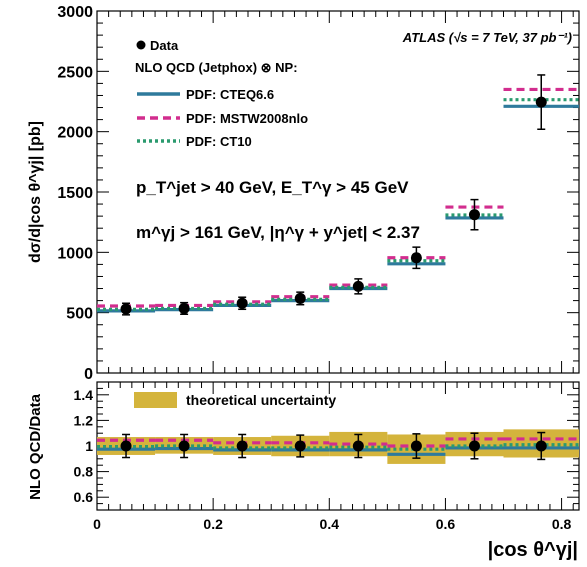 Image resolution: width=587 pixels, height=567 pixels. What do you see at coordinates (75, 253) in the screenshot?
I see `main-y-tick-label: 1000` at bounding box center [75, 253].